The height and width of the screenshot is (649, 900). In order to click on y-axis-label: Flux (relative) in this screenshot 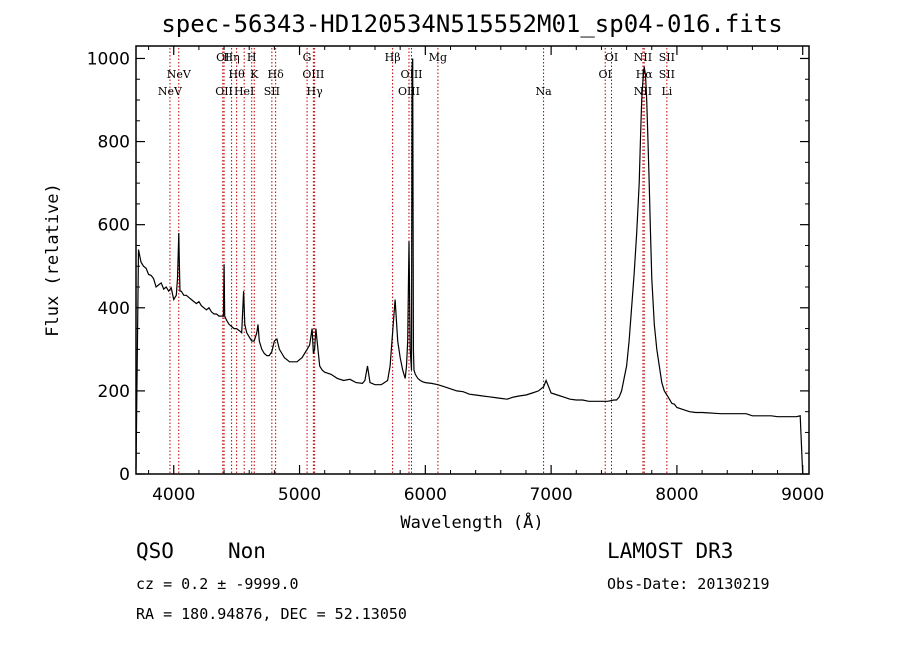, I will do `click(53, 260)`.